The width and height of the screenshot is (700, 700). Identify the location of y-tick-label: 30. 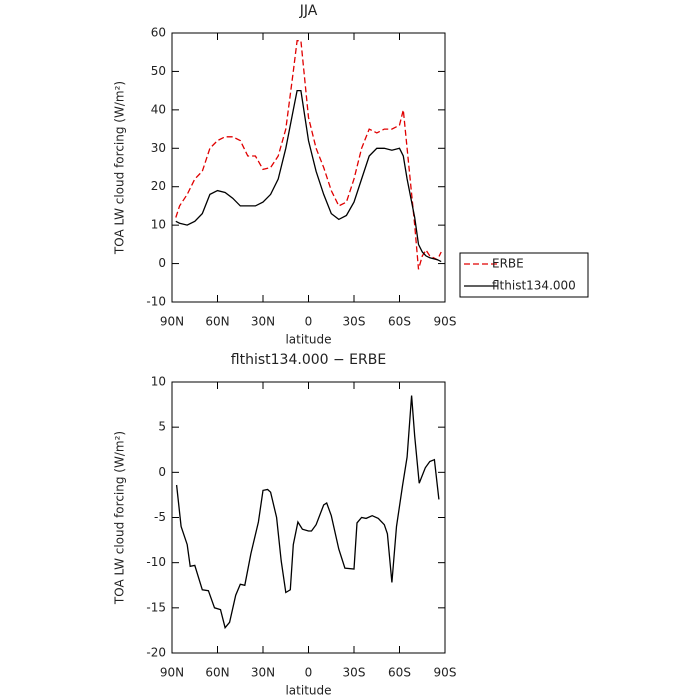
(158, 148).